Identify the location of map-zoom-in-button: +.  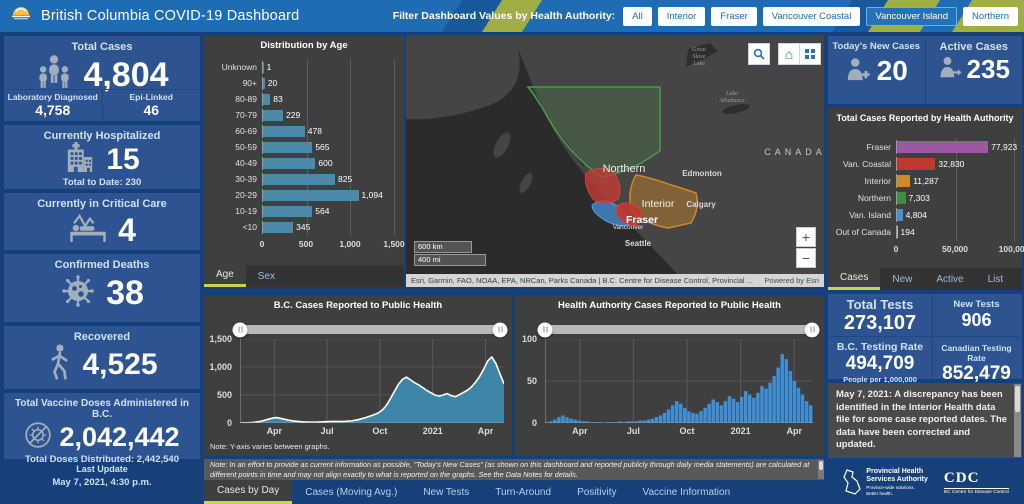
(806, 237).